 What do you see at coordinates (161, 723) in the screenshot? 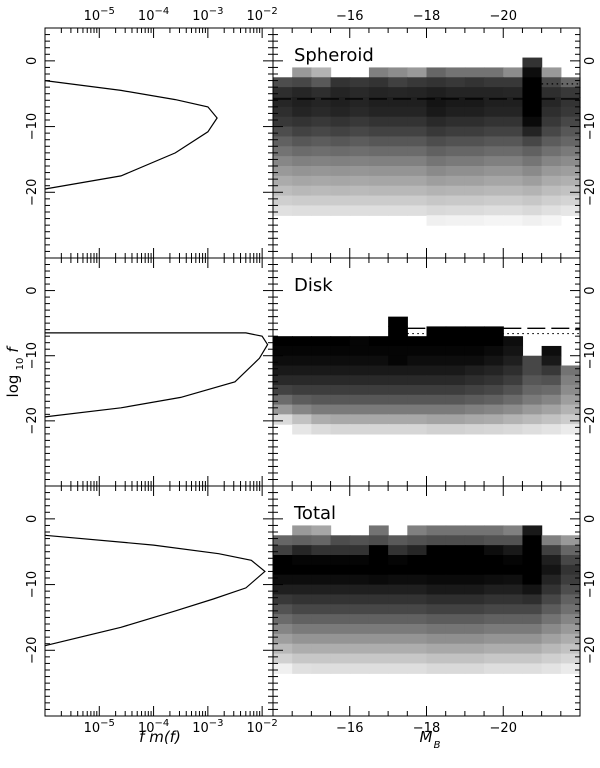
I see `x-tick-label-exp: −4` at bounding box center [161, 723].